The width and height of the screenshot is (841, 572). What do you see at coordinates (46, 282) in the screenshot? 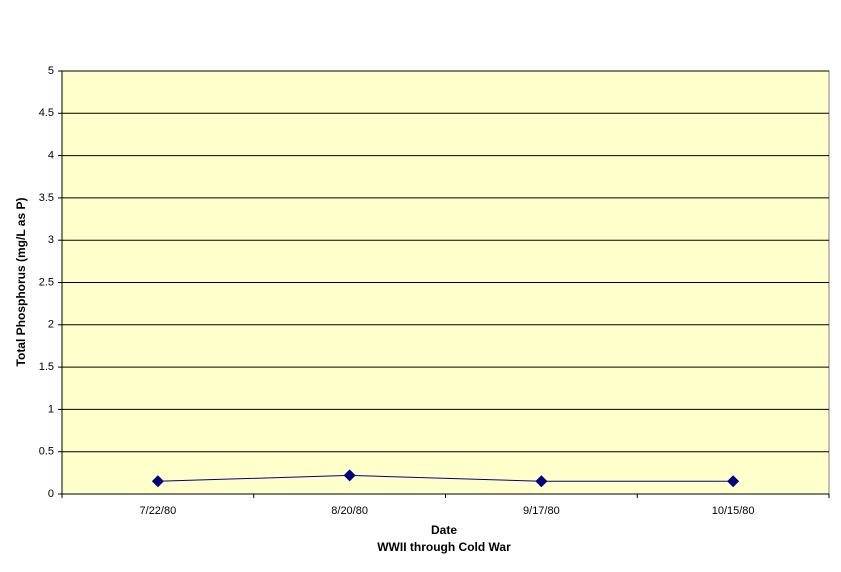
I see `y-tick-label: 2.5` at bounding box center [46, 282].